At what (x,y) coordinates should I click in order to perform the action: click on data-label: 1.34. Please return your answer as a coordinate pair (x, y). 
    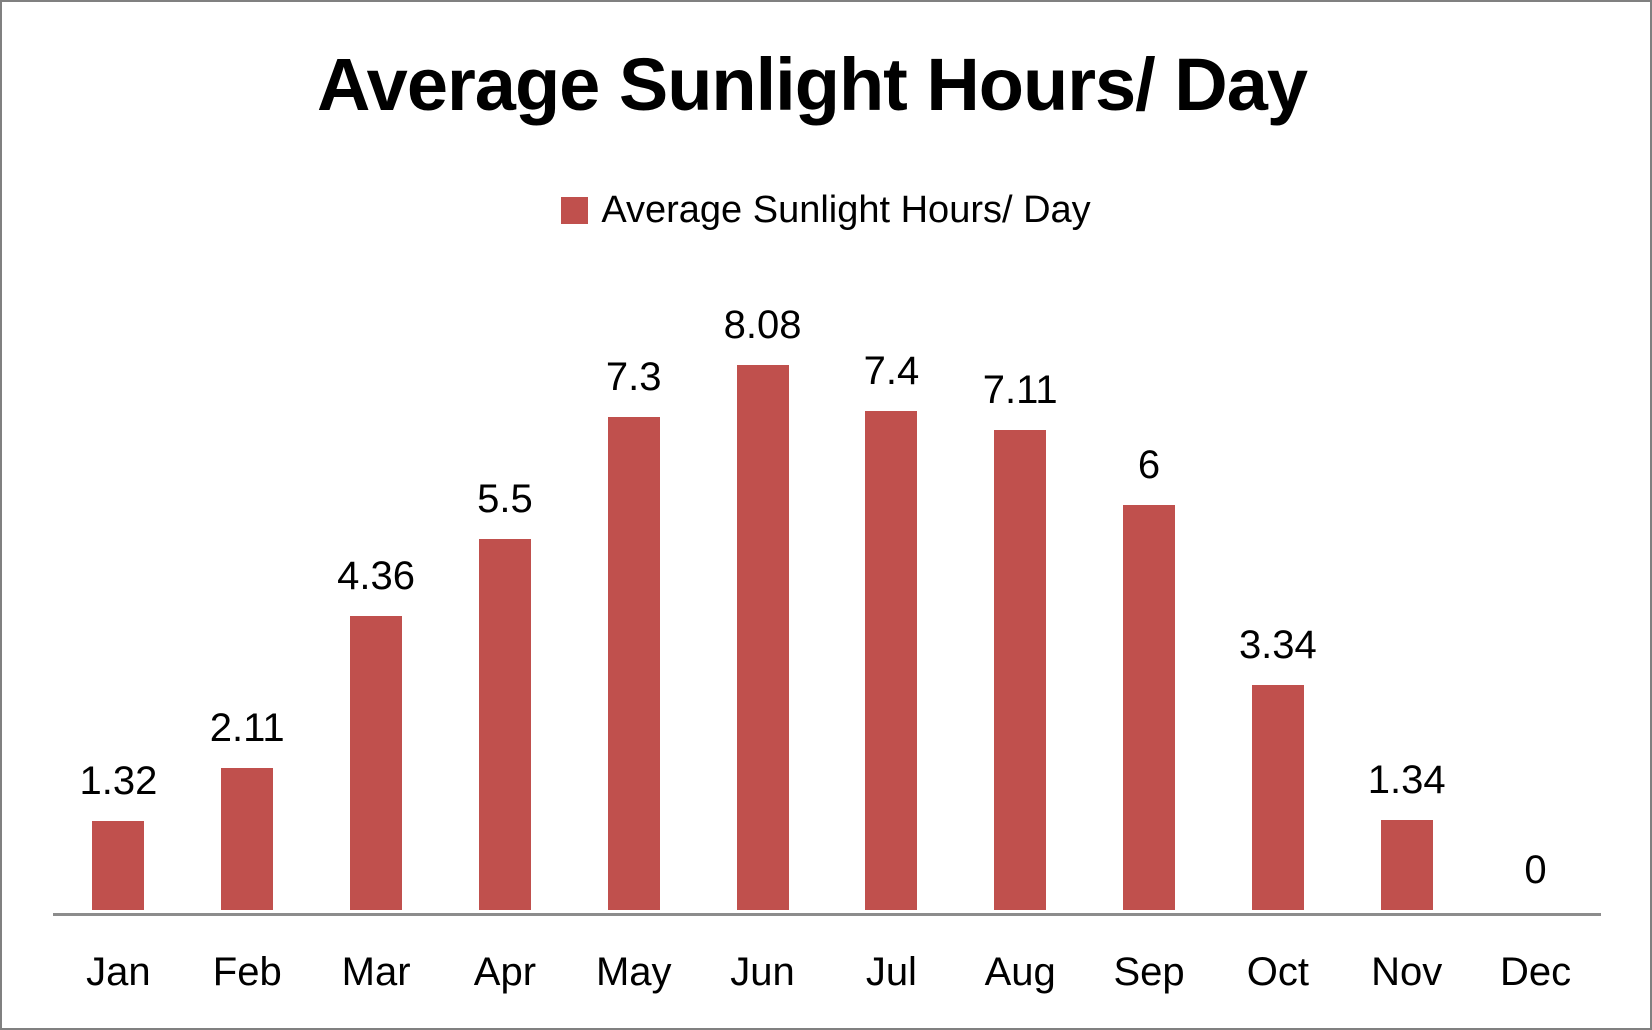
    Looking at the image, I should click on (1406, 779).